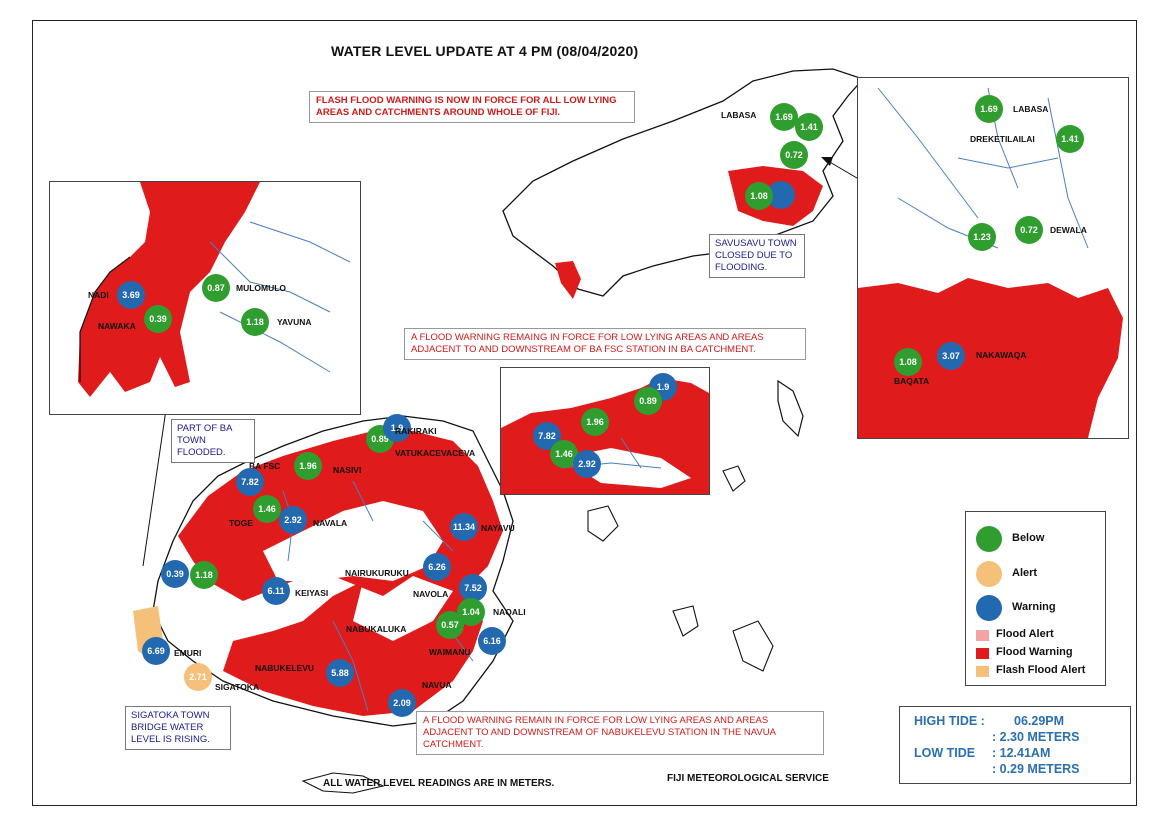 The image size is (1170, 827). I want to click on mulomulo-station-marker: 0.87, so click(216, 288).